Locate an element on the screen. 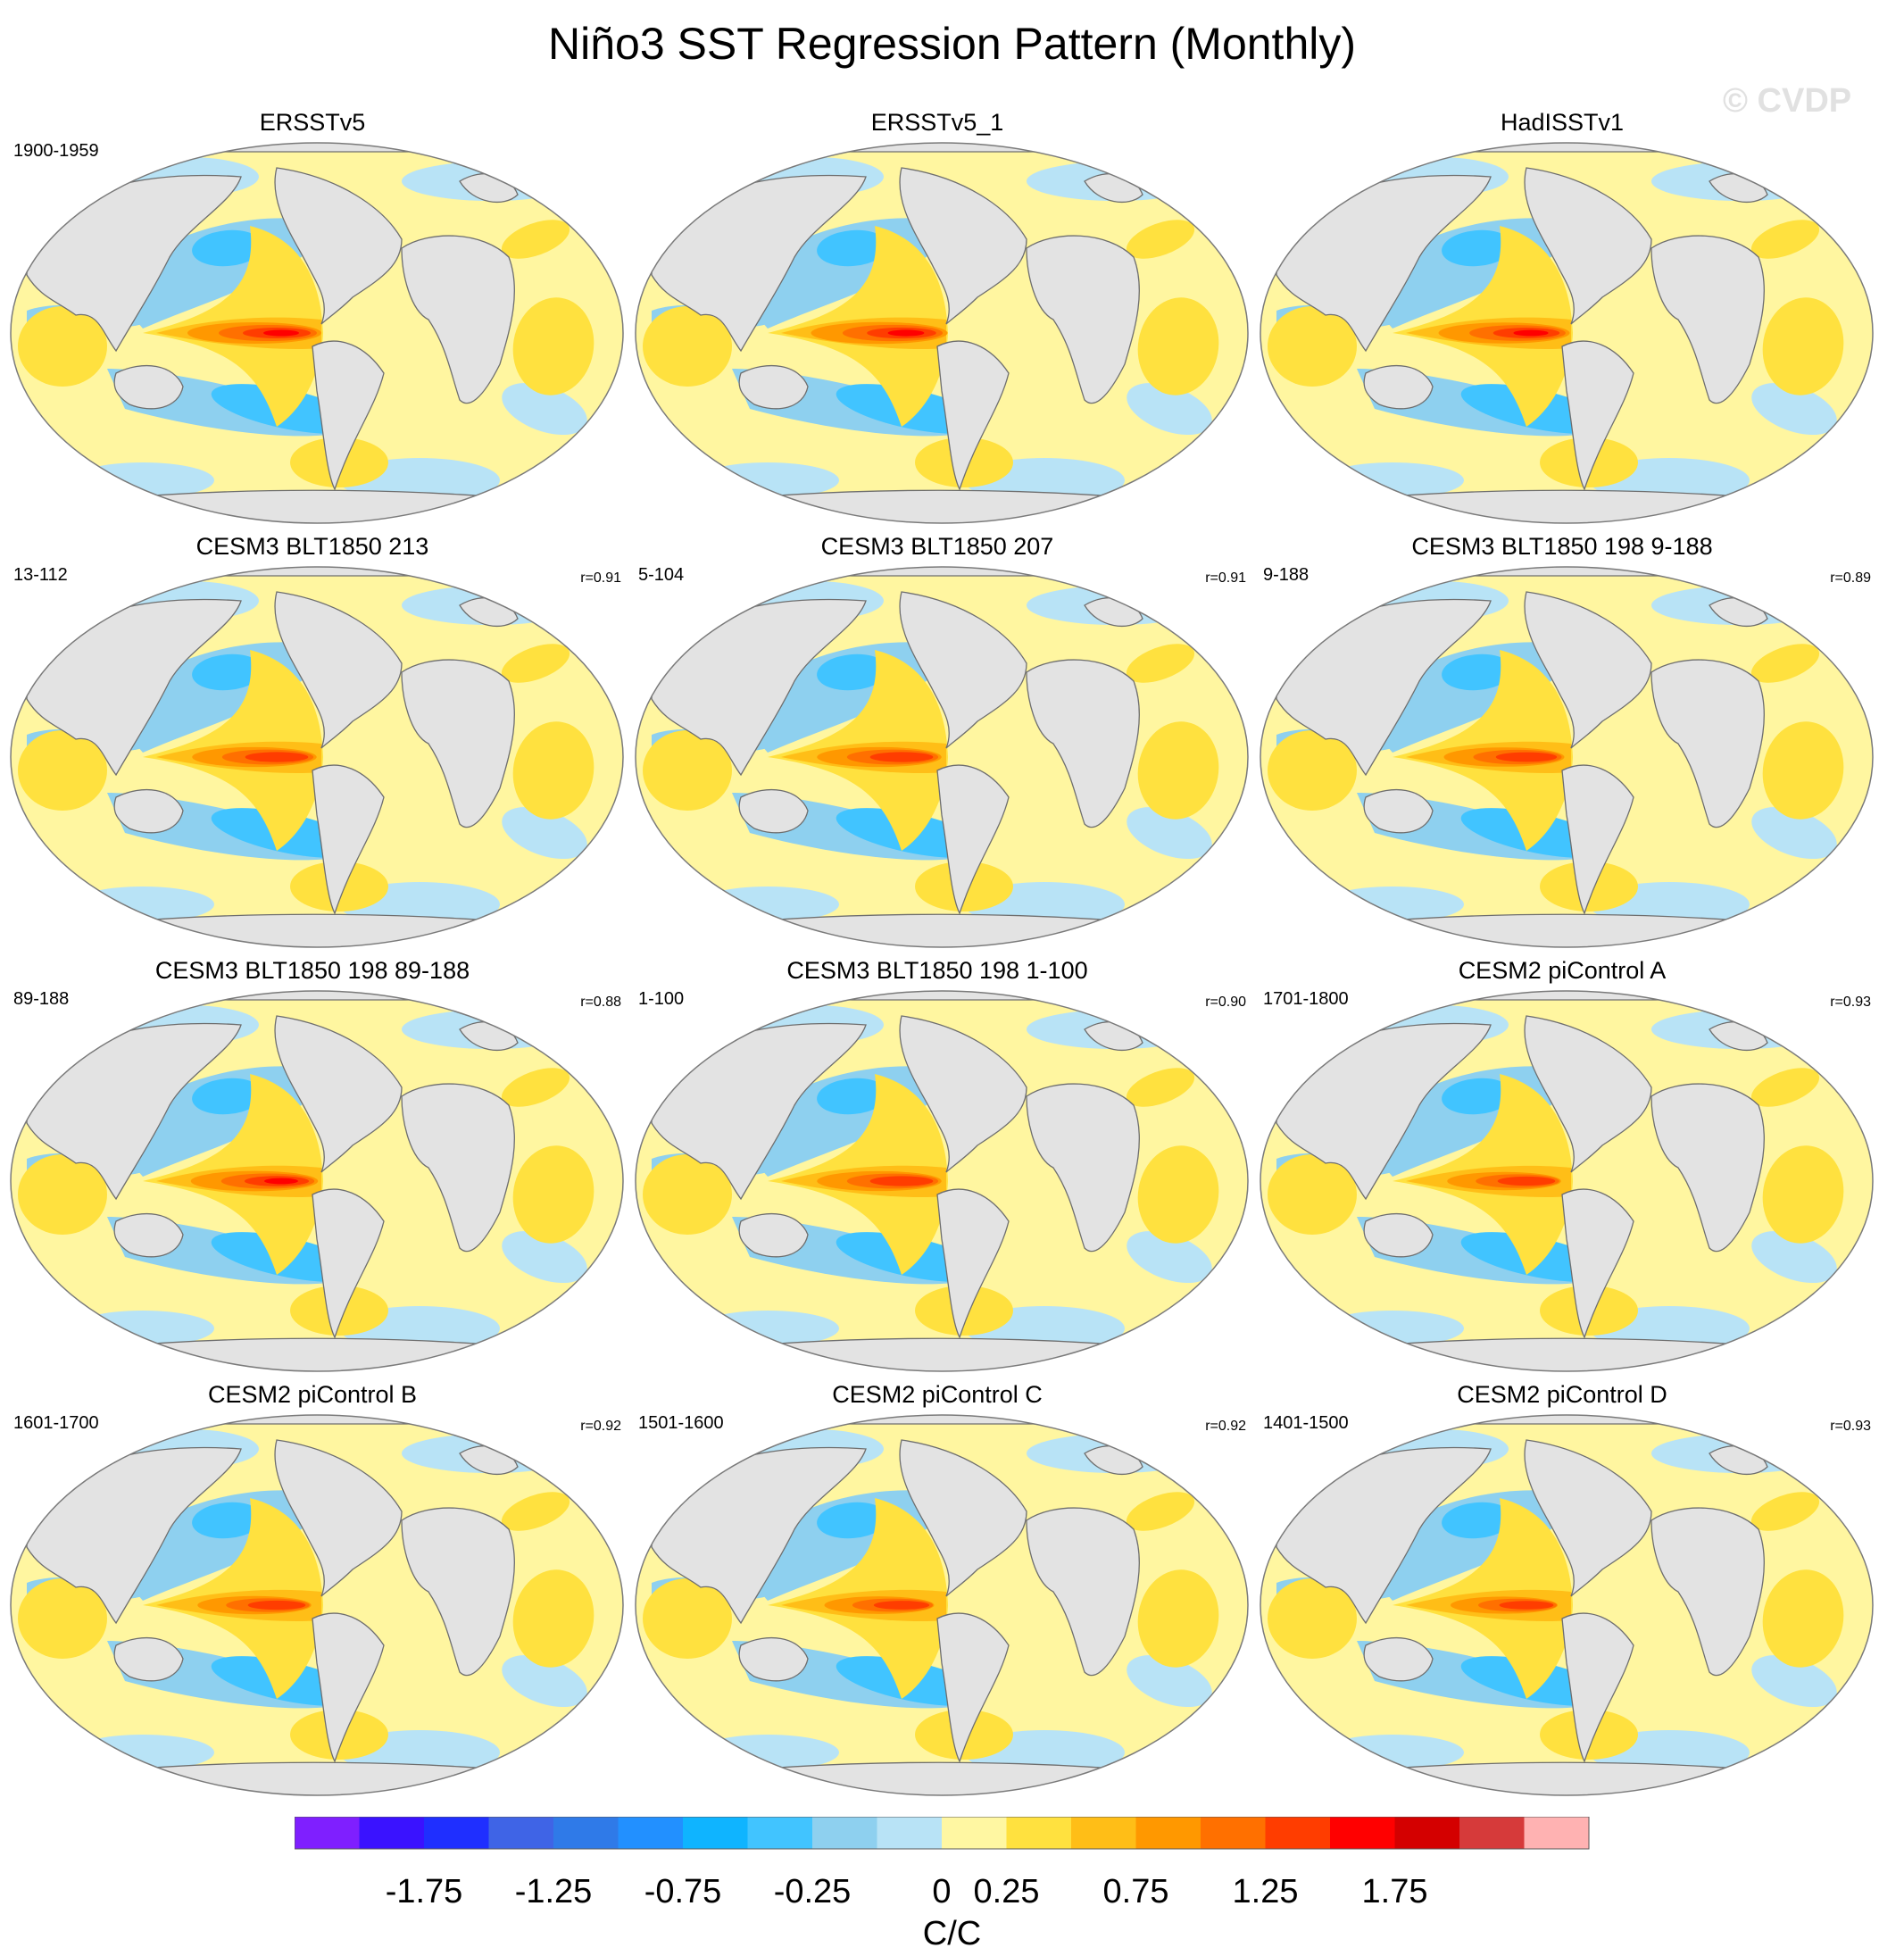 The width and height of the screenshot is (1904, 1956). panel-title: CESM3 BLT1850 198 89-188 is located at coordinates (312, 970).